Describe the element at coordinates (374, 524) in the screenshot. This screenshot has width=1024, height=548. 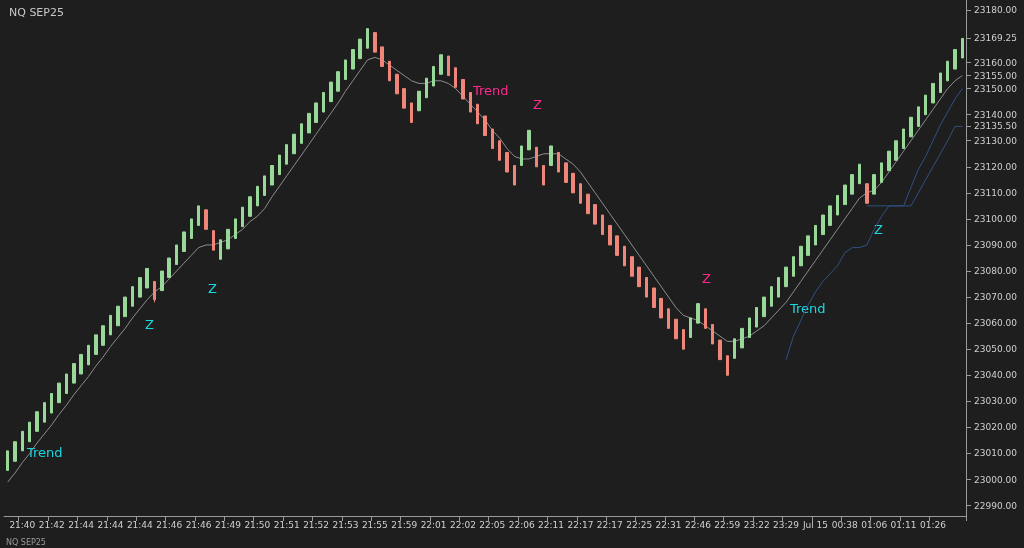
I see `x-tick-label: 21:55` at that location.